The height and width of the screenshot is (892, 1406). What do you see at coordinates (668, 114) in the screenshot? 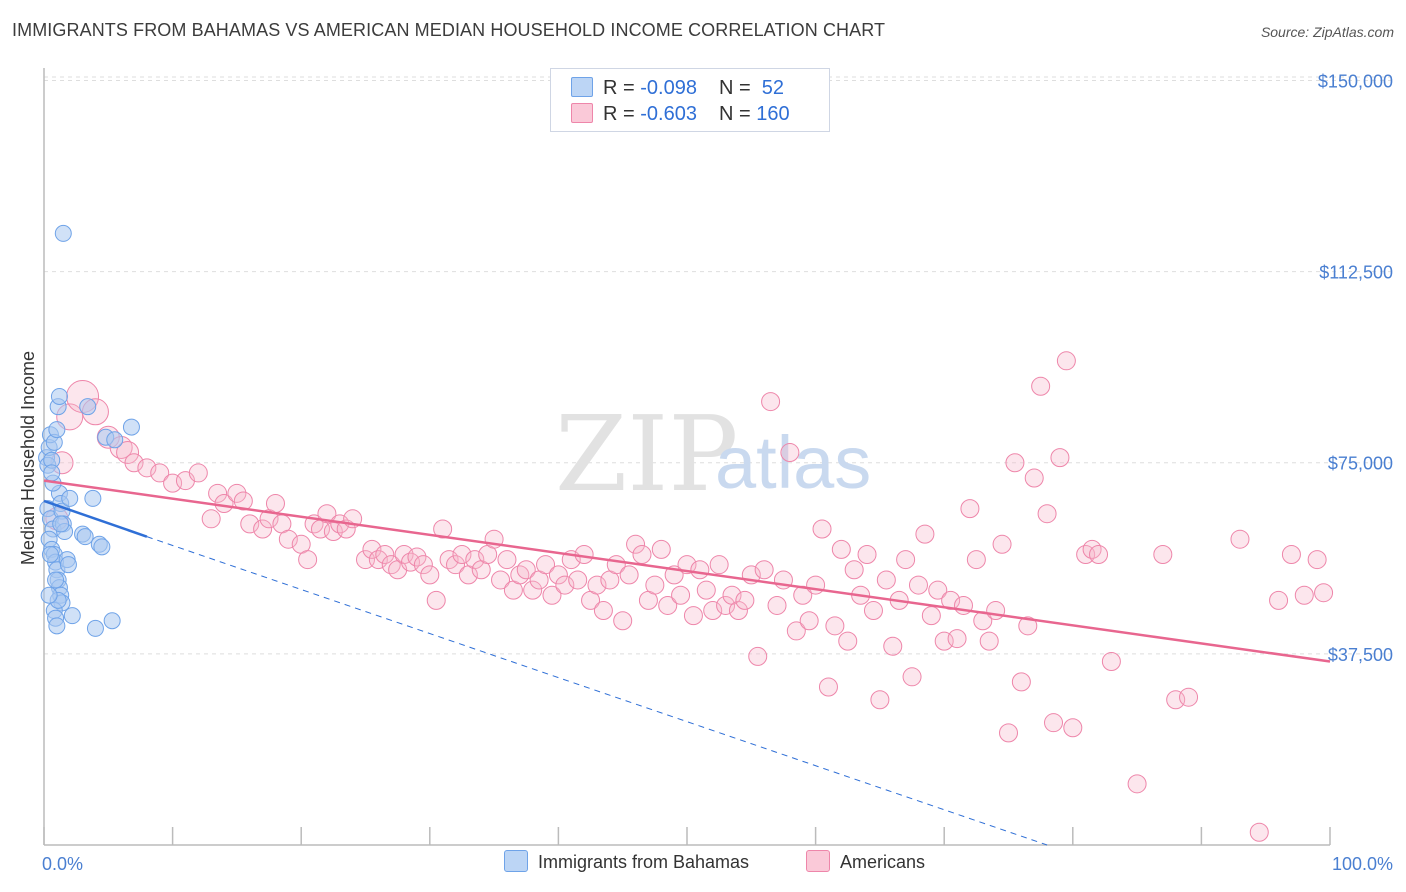
I see `r-value-americans: -0.603` at bounding box center [668, 114].